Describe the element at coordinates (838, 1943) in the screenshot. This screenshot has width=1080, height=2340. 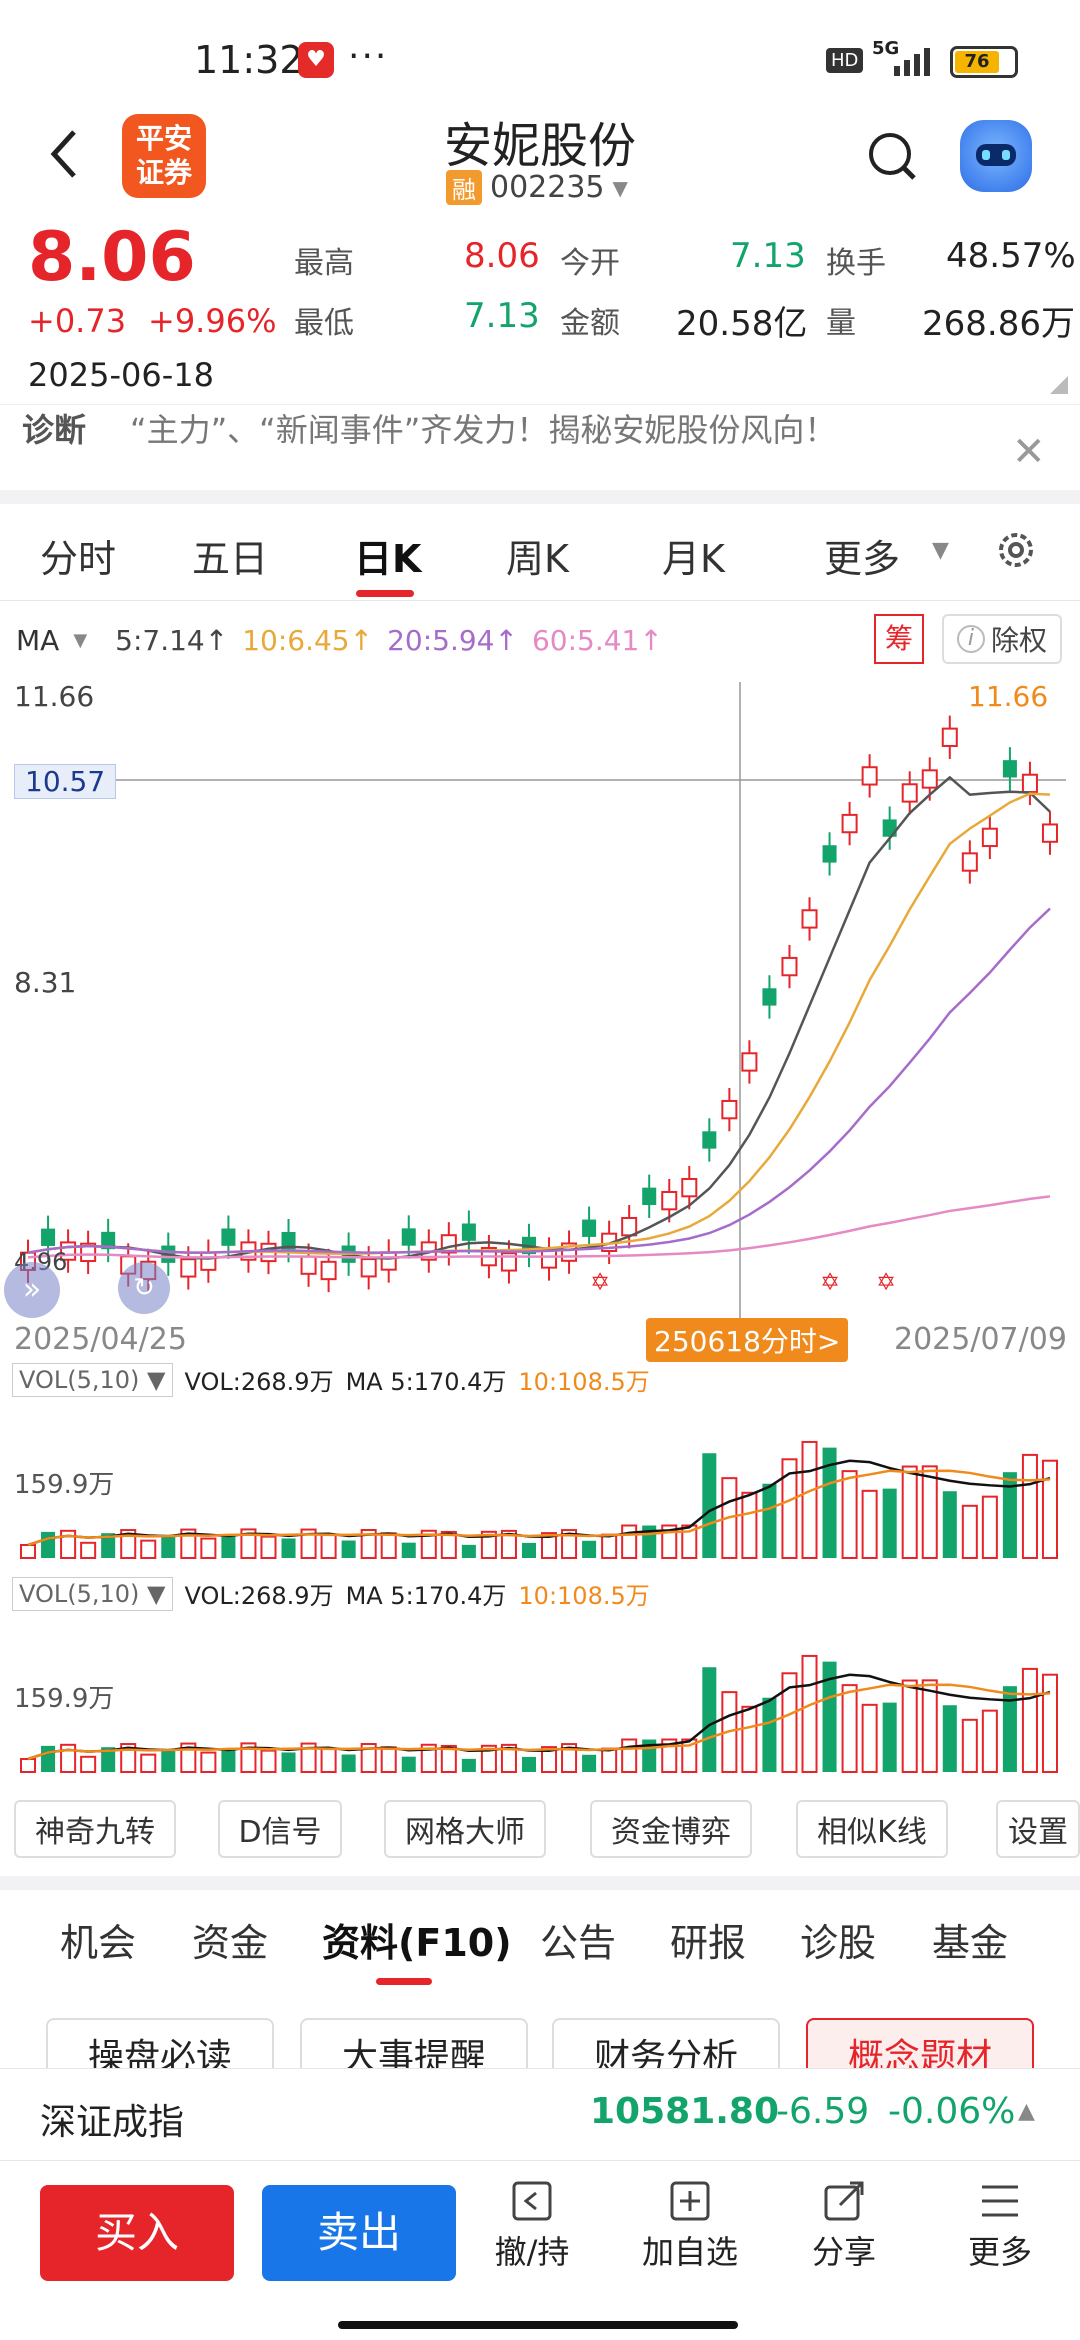
I see `tab-diagnose: 诊股` at that location.